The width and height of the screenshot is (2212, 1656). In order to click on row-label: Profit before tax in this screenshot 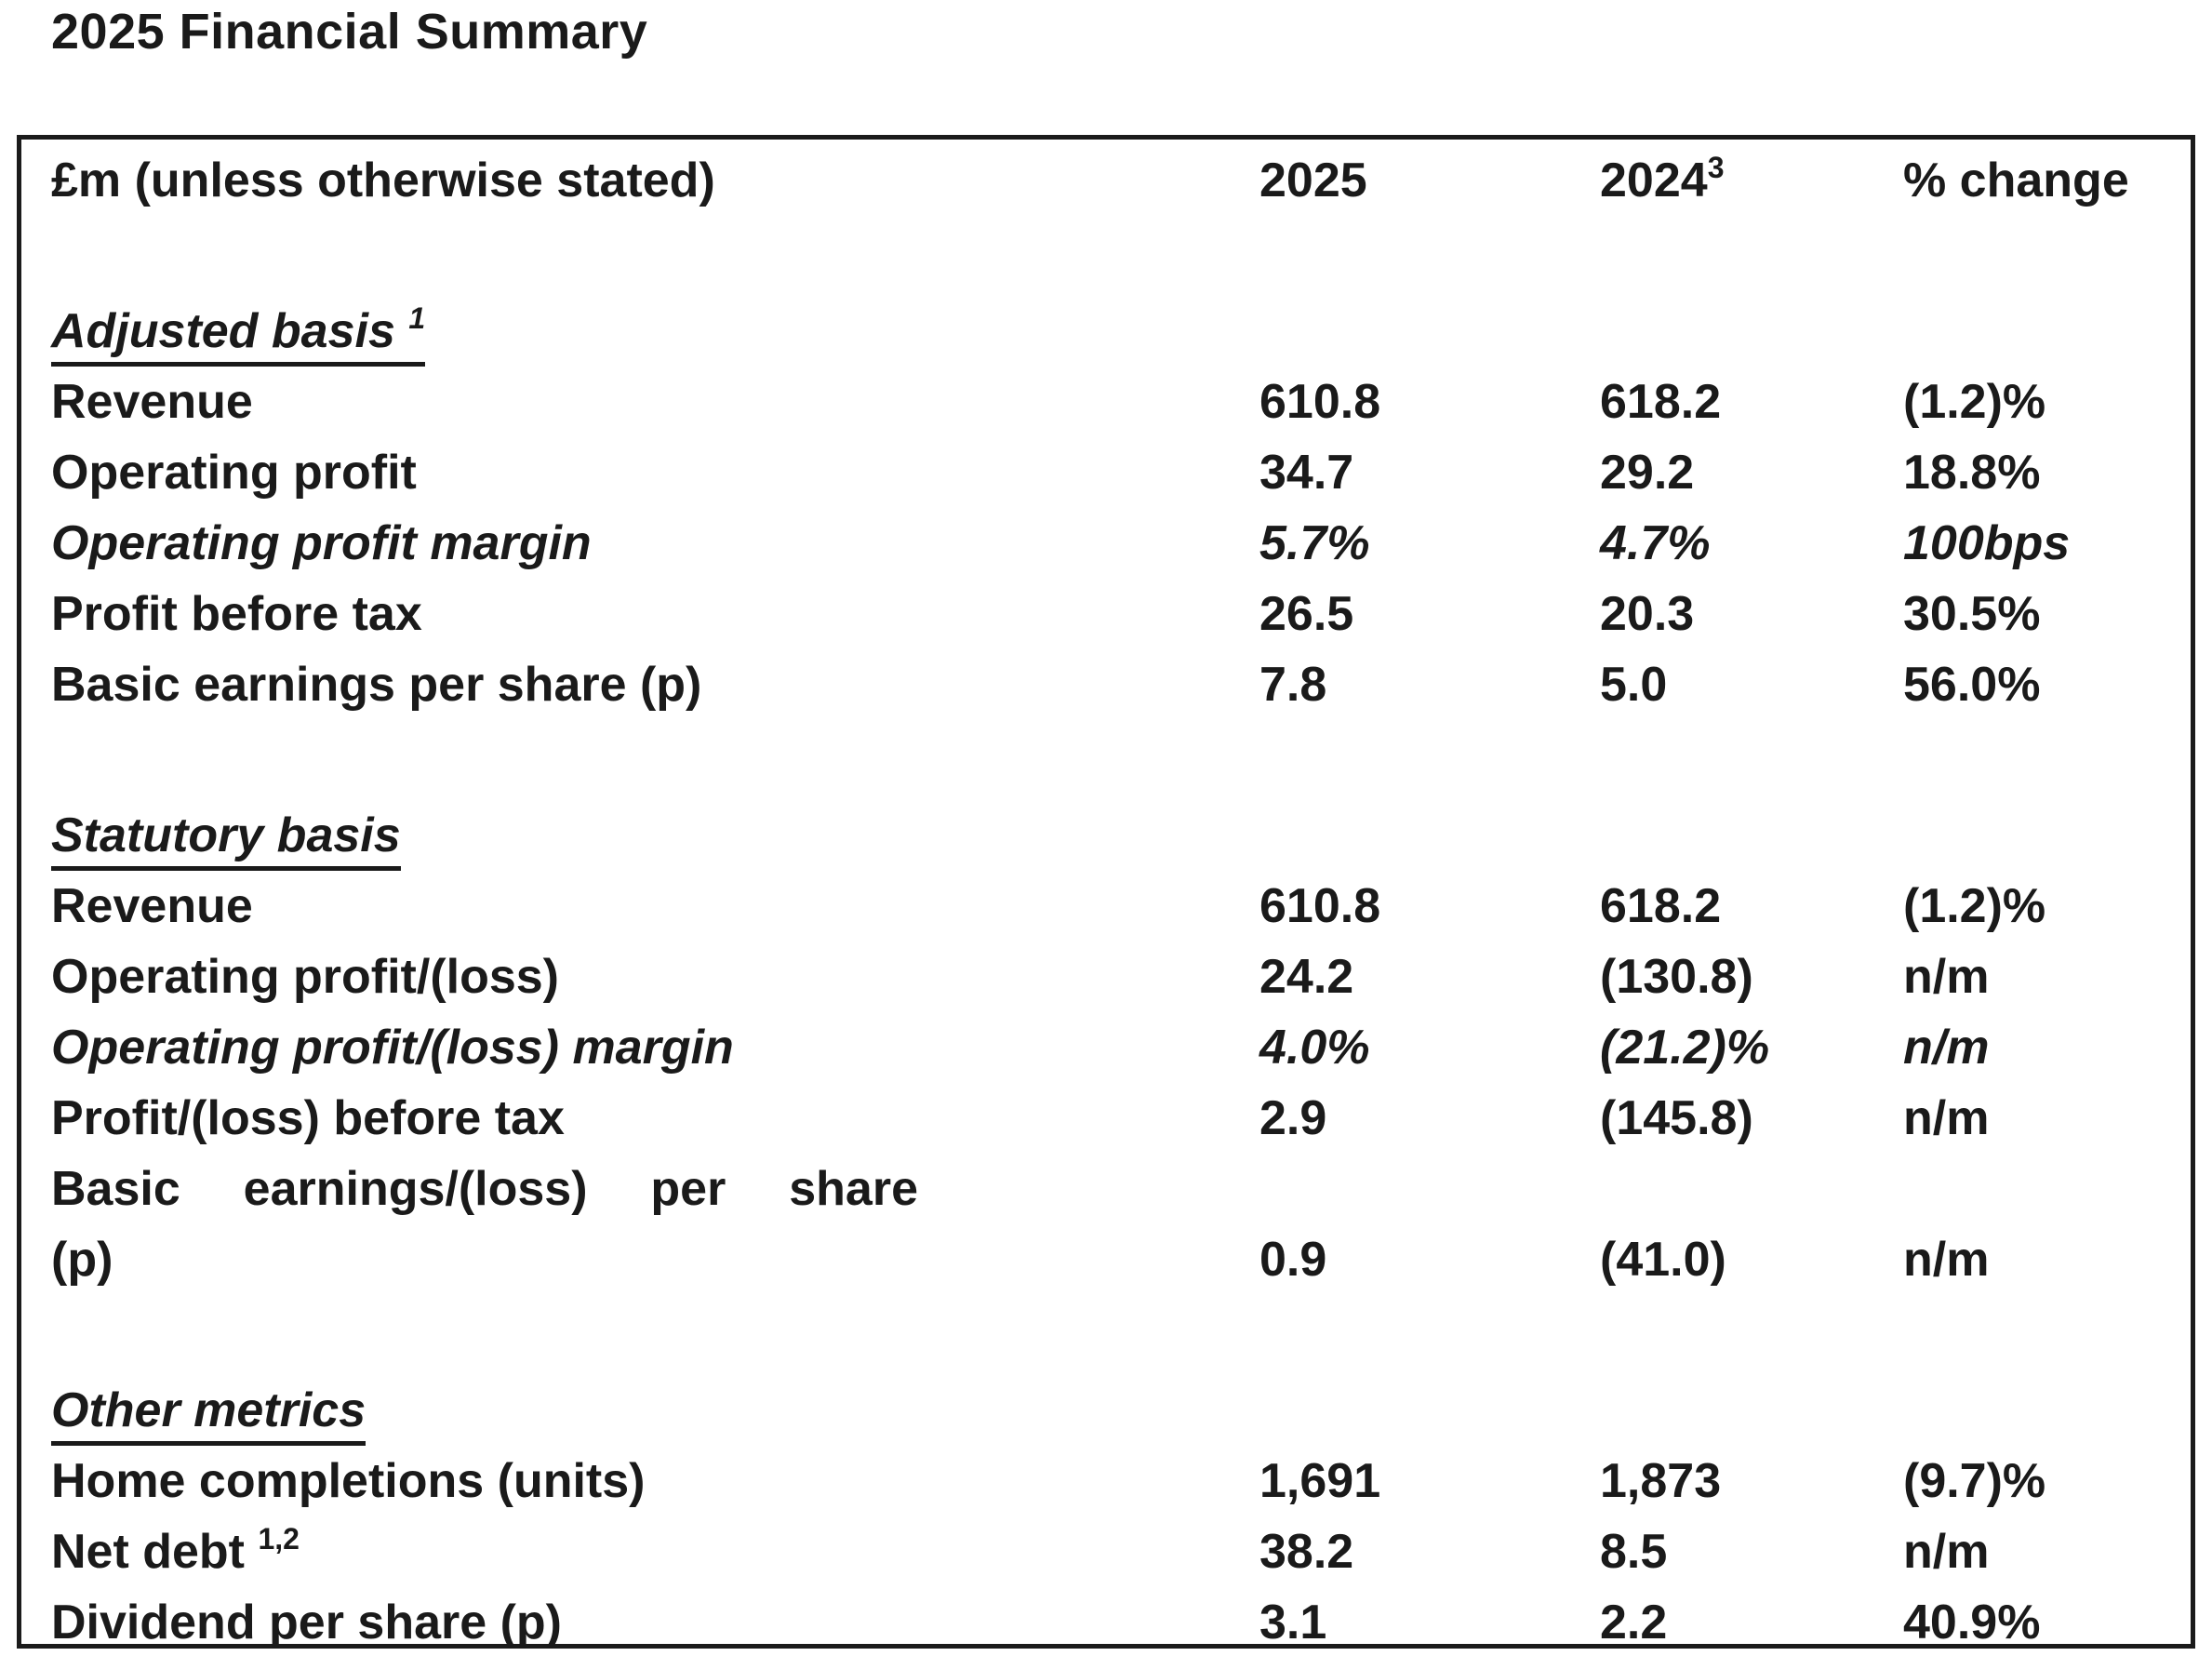, I will do `click(236, 614)`.